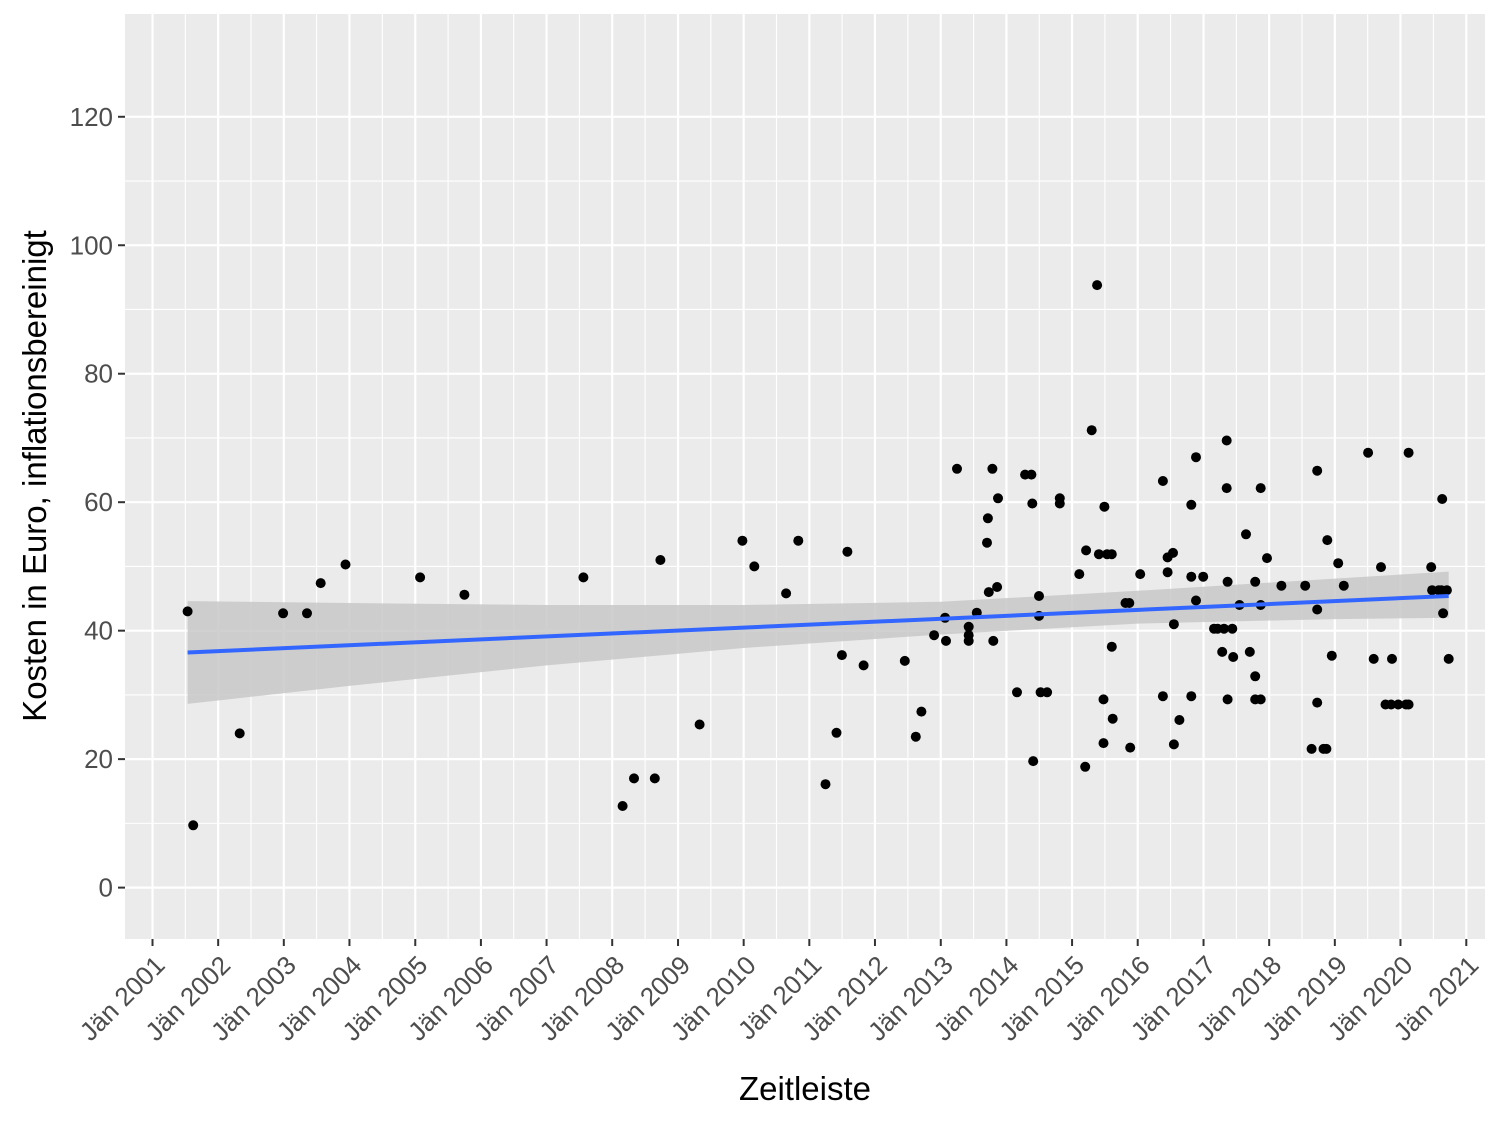 The height and width of the screenshot is (1125, 1500). What do you see at coordinates (34, 476) in the screenshot?
I see `y-axis-title: Kosten in Euro, inflationsbereinigt` at bounding box center [34, 476].